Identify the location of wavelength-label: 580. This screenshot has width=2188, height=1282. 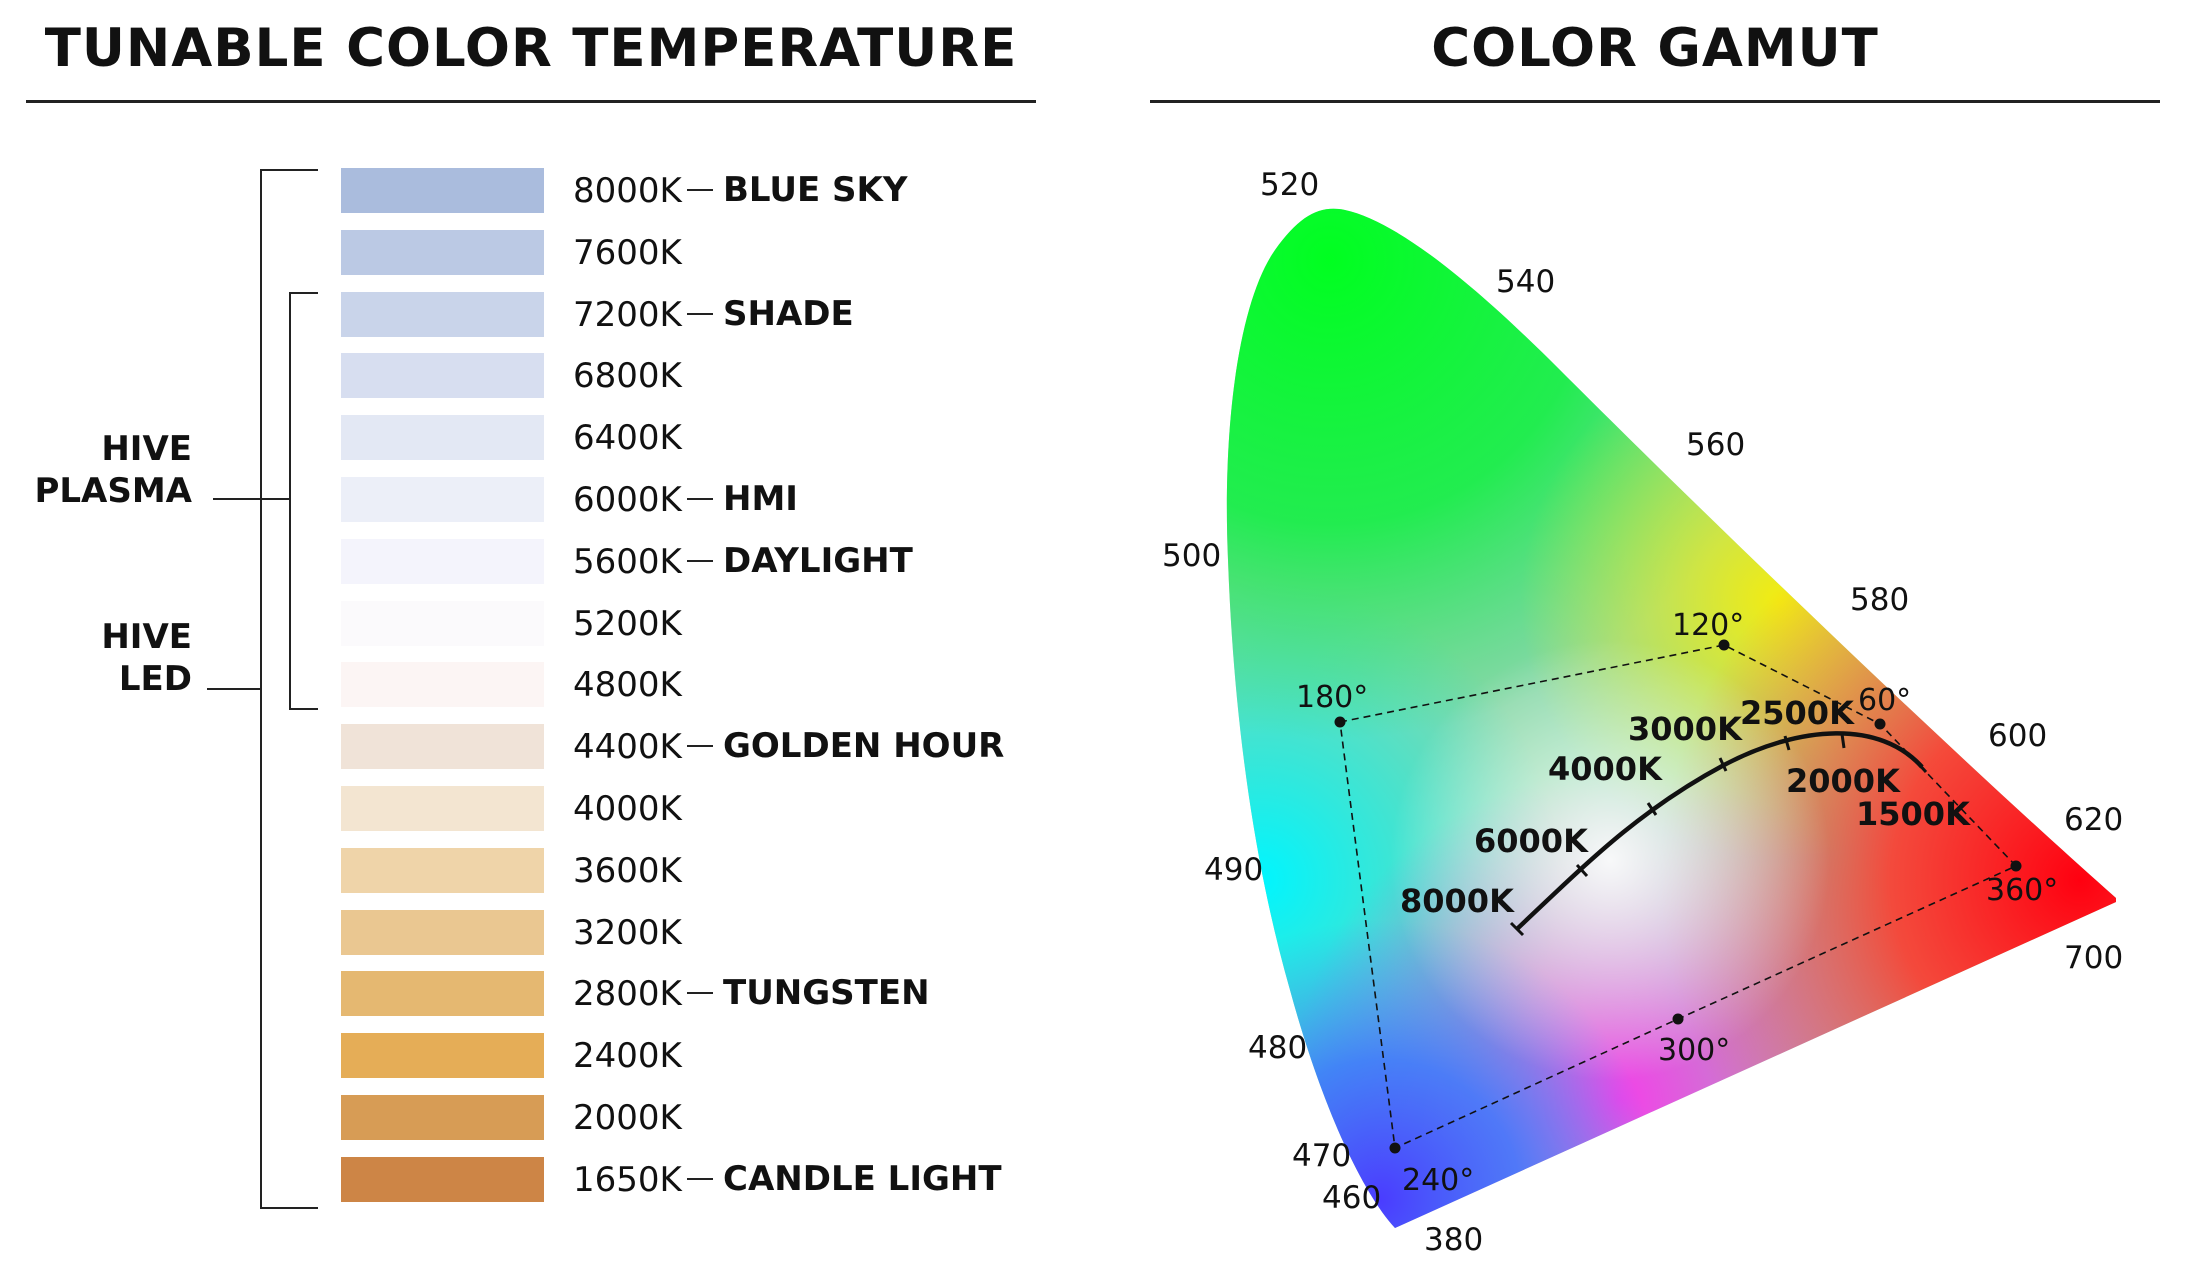
(1879, 600).